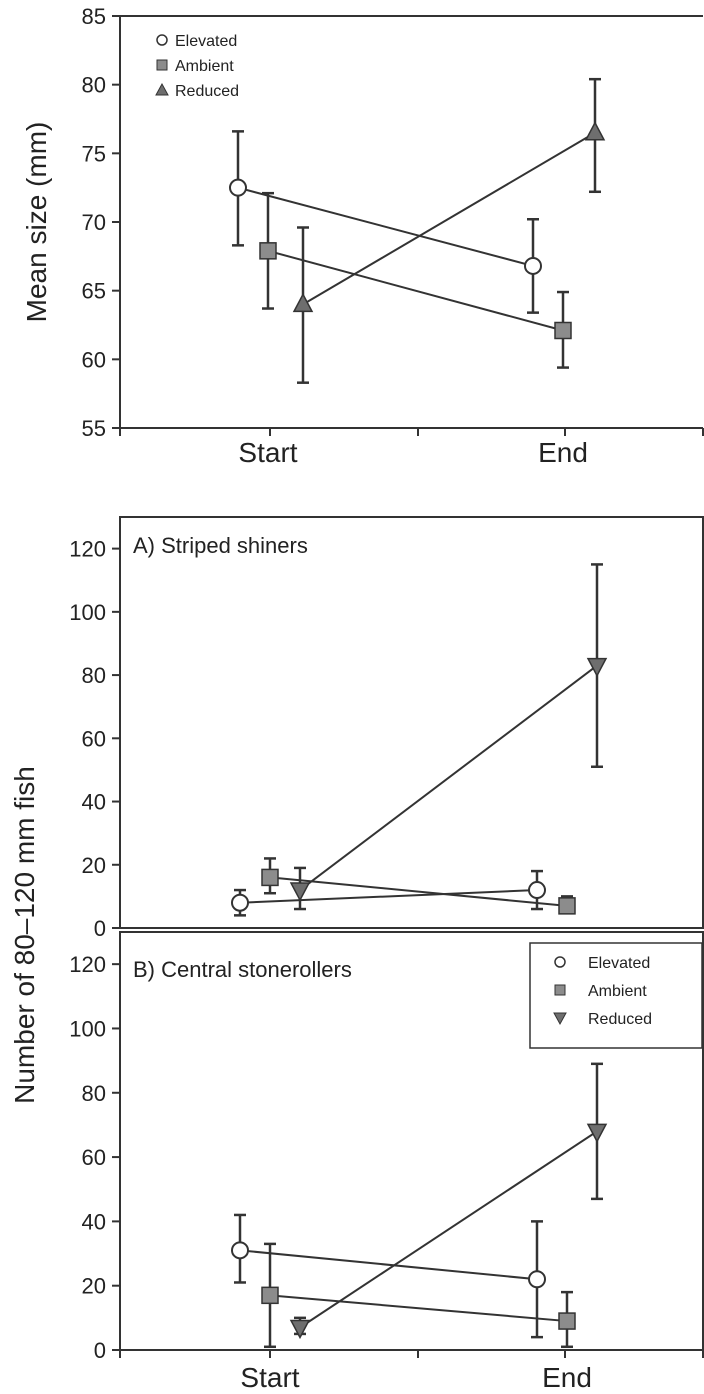 The image size is (704, 1394). Describe the element at coordinates (220, 545) in the screenshot. I see `panel-label: A) Striped shiners` at that location.